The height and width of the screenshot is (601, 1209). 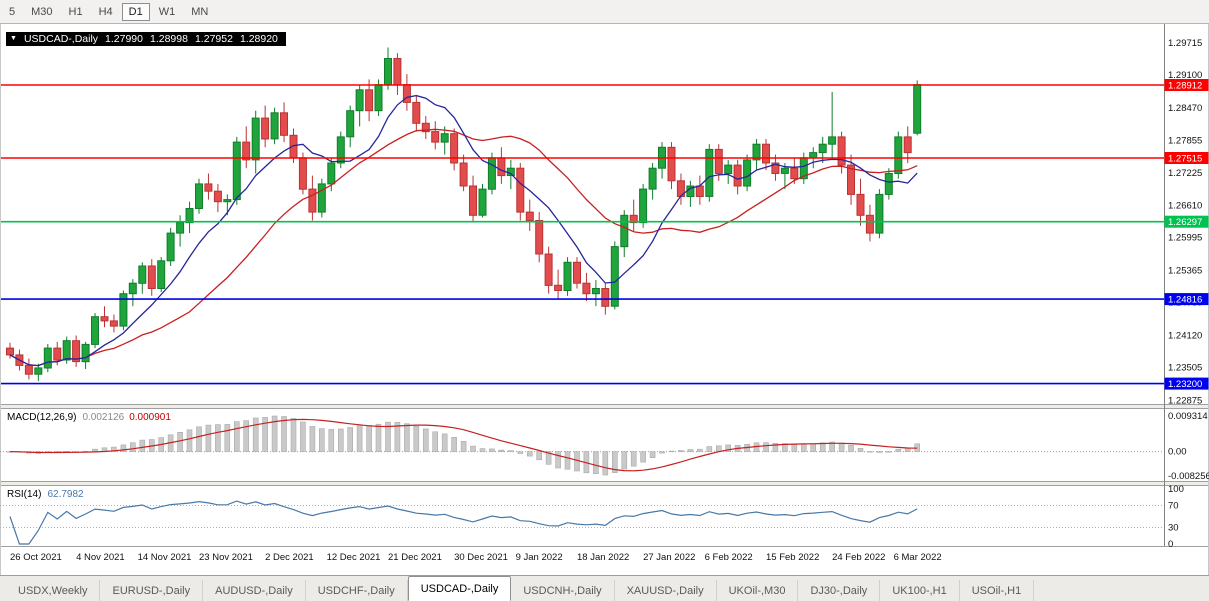 What do you see at coordinates (135, 11) in the screenshot?
I see `timeframe-button-d1: D1` at bounding box center [135, 11].